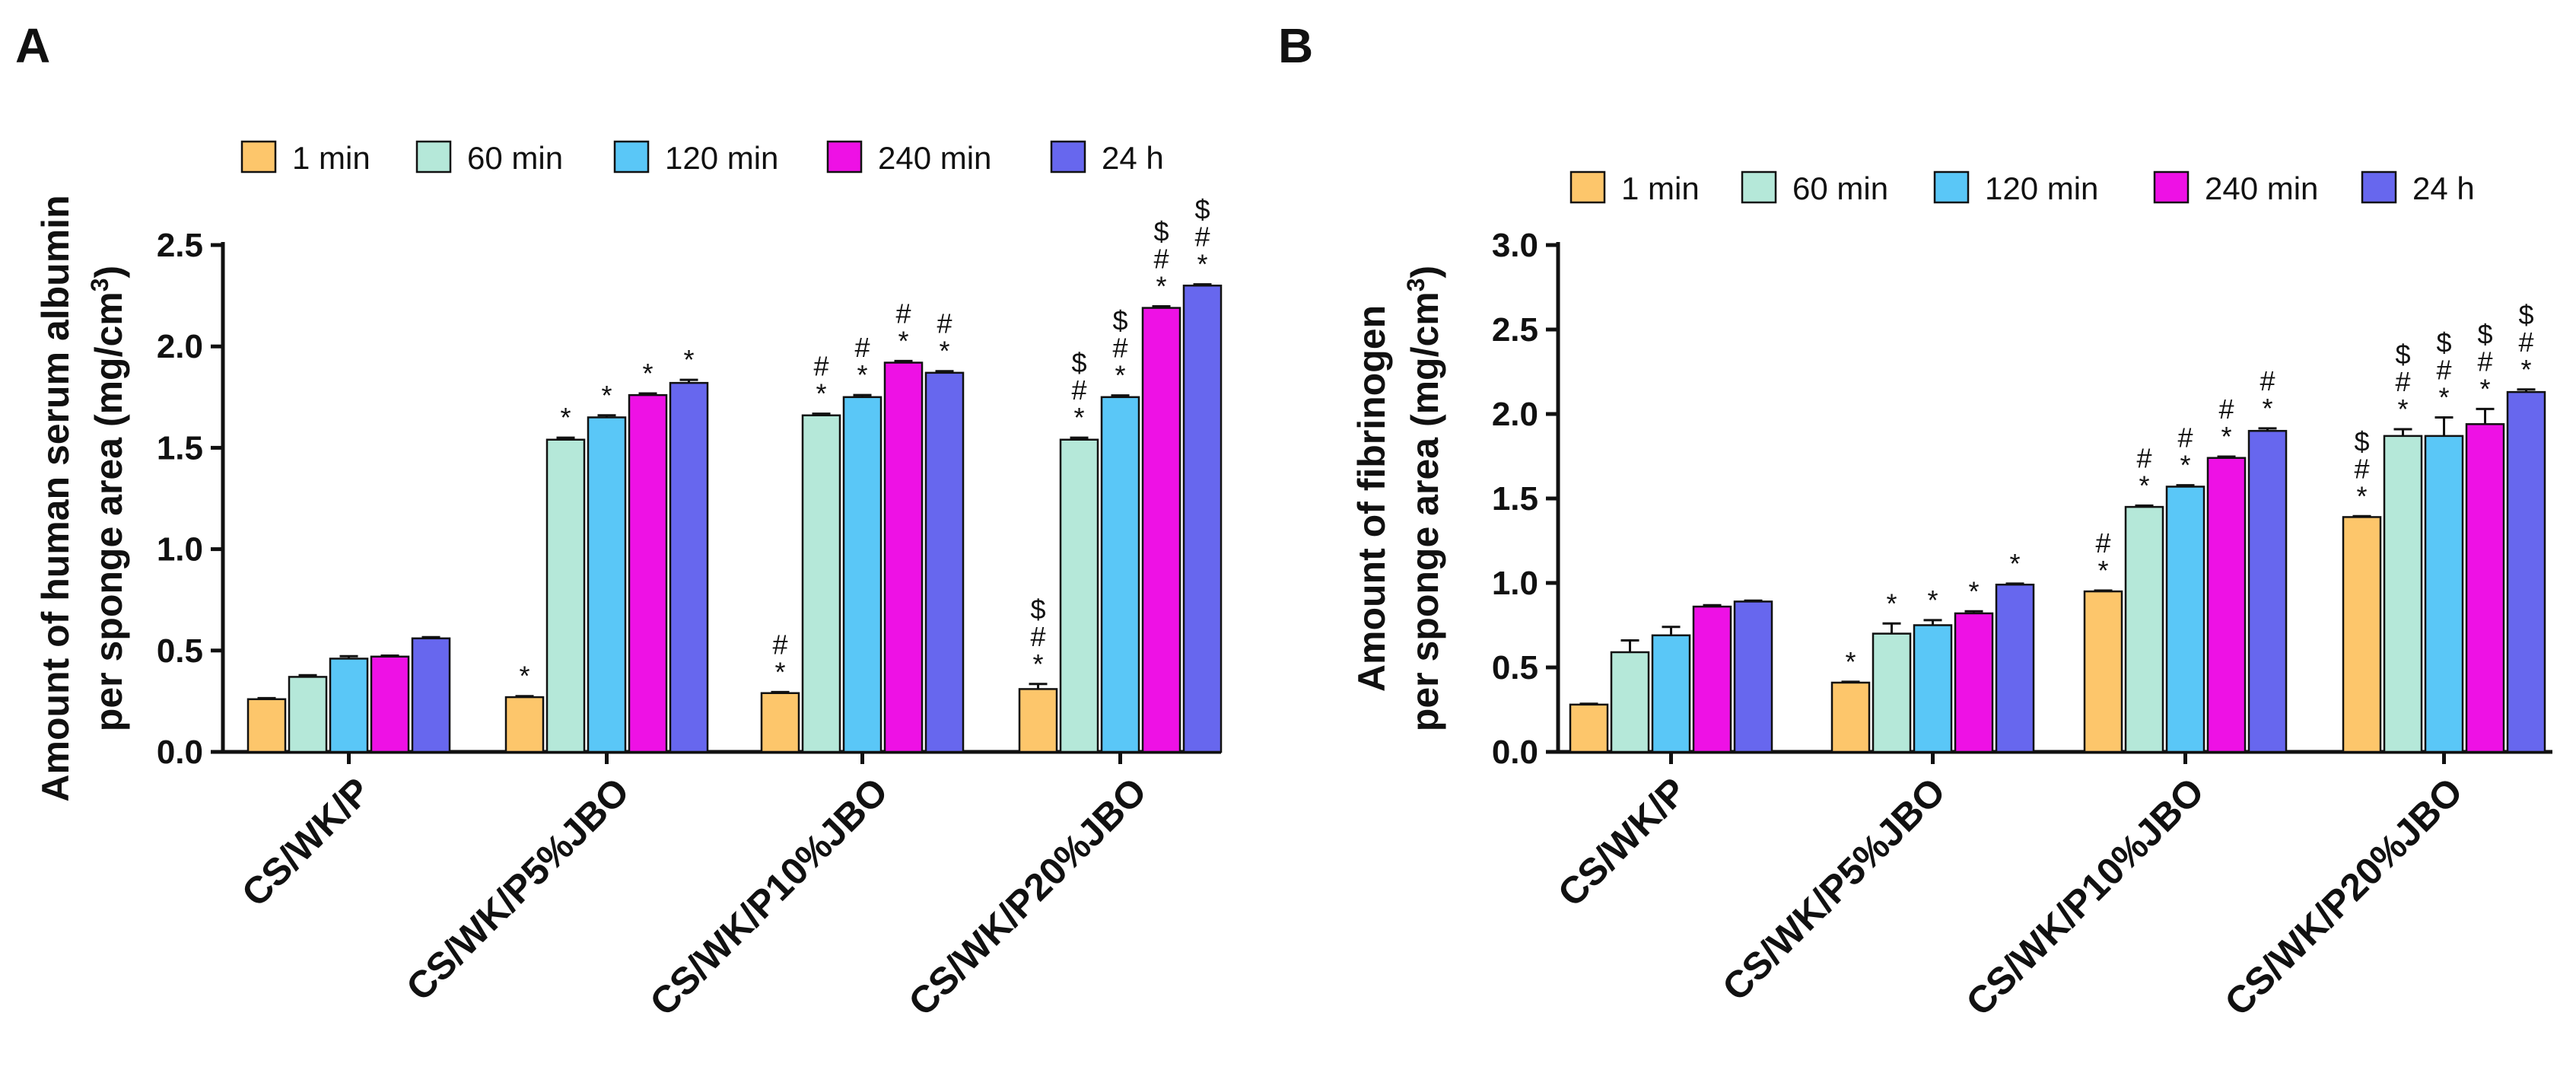 The image size is (2576, 1070). Describe the element at coordinates (1515, 245) in the screenshot. I see `y-tick-label: 3.0` at that location.